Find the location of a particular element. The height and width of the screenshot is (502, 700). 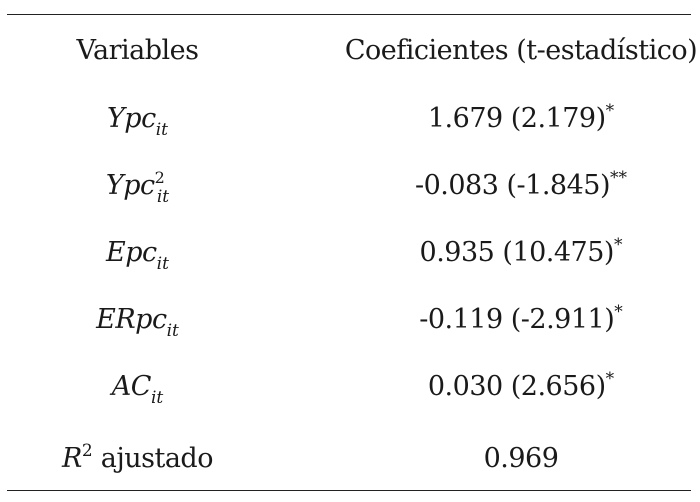

table-row-variable: Ypcit is located at coordinates (137, 121).